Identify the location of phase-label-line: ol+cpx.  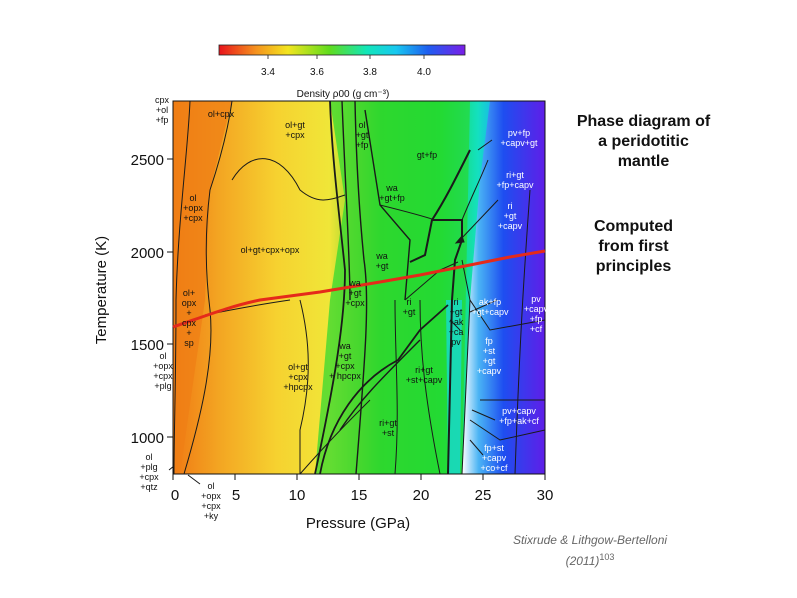
(221, 114).